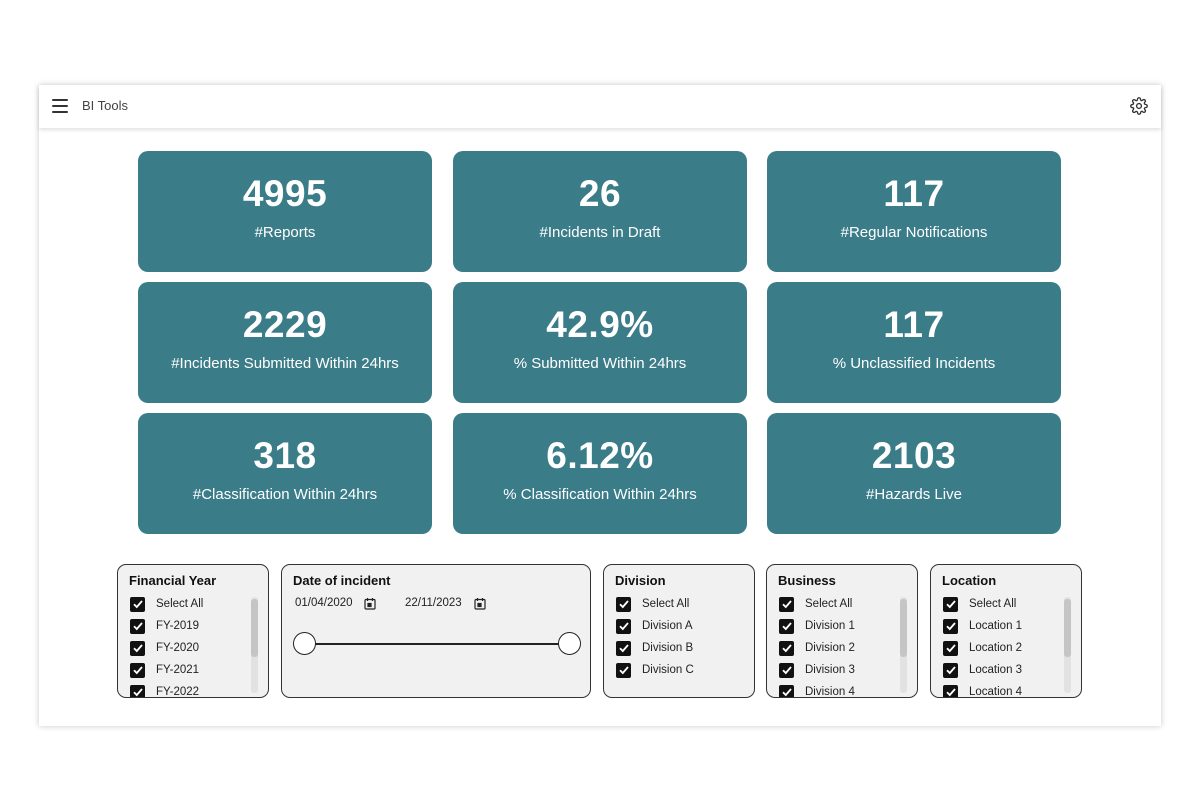  I want to click on kpi-tile-regular-notifications: 117 #Regular Notifications, so click(914, 211).